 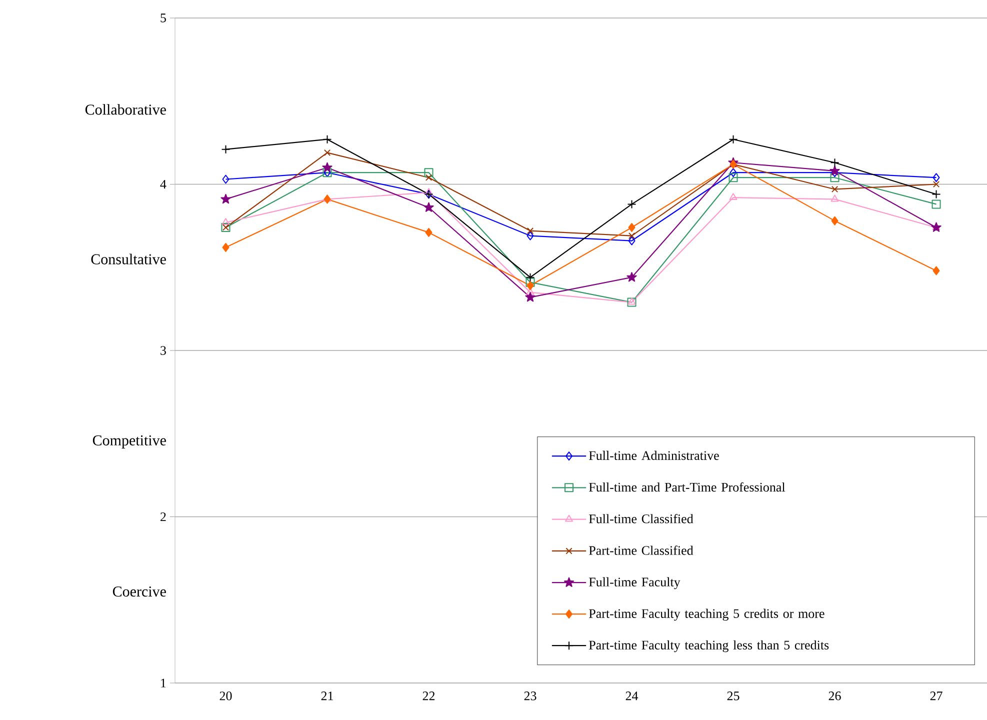 I want to click on y-tick-label: Competitive, so click(x=129, y=442).